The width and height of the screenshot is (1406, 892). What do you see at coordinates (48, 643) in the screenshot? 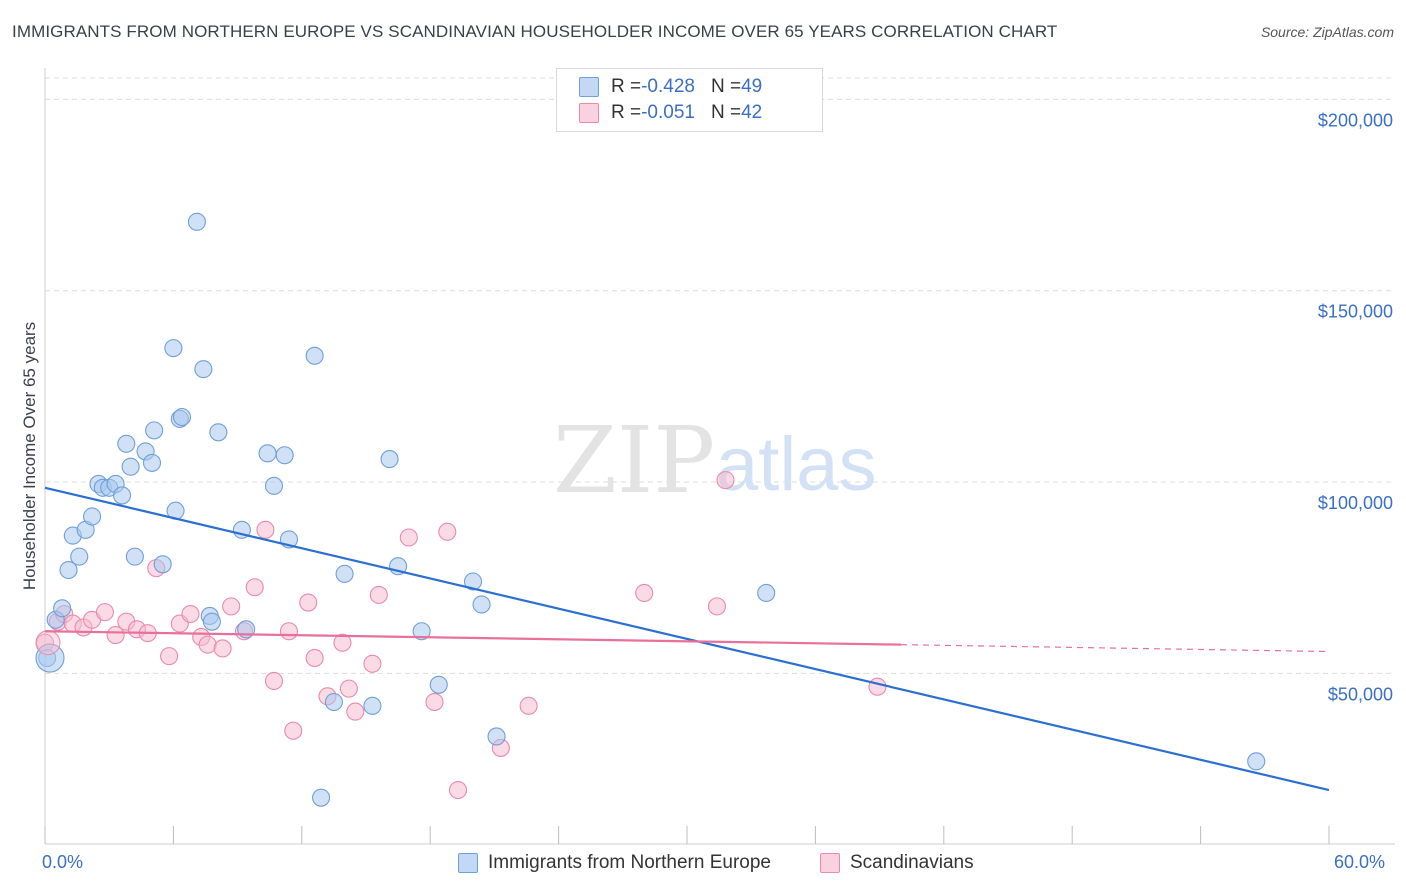
I see `scandinavian-point-large` at bounding box center [48, 643].